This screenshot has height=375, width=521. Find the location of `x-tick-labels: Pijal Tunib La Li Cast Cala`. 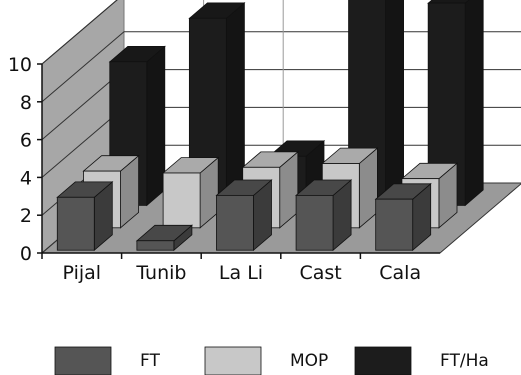

x-tick-labels: Pijal Tunib La Li Cast Cala is located at coordinates (242, 273).